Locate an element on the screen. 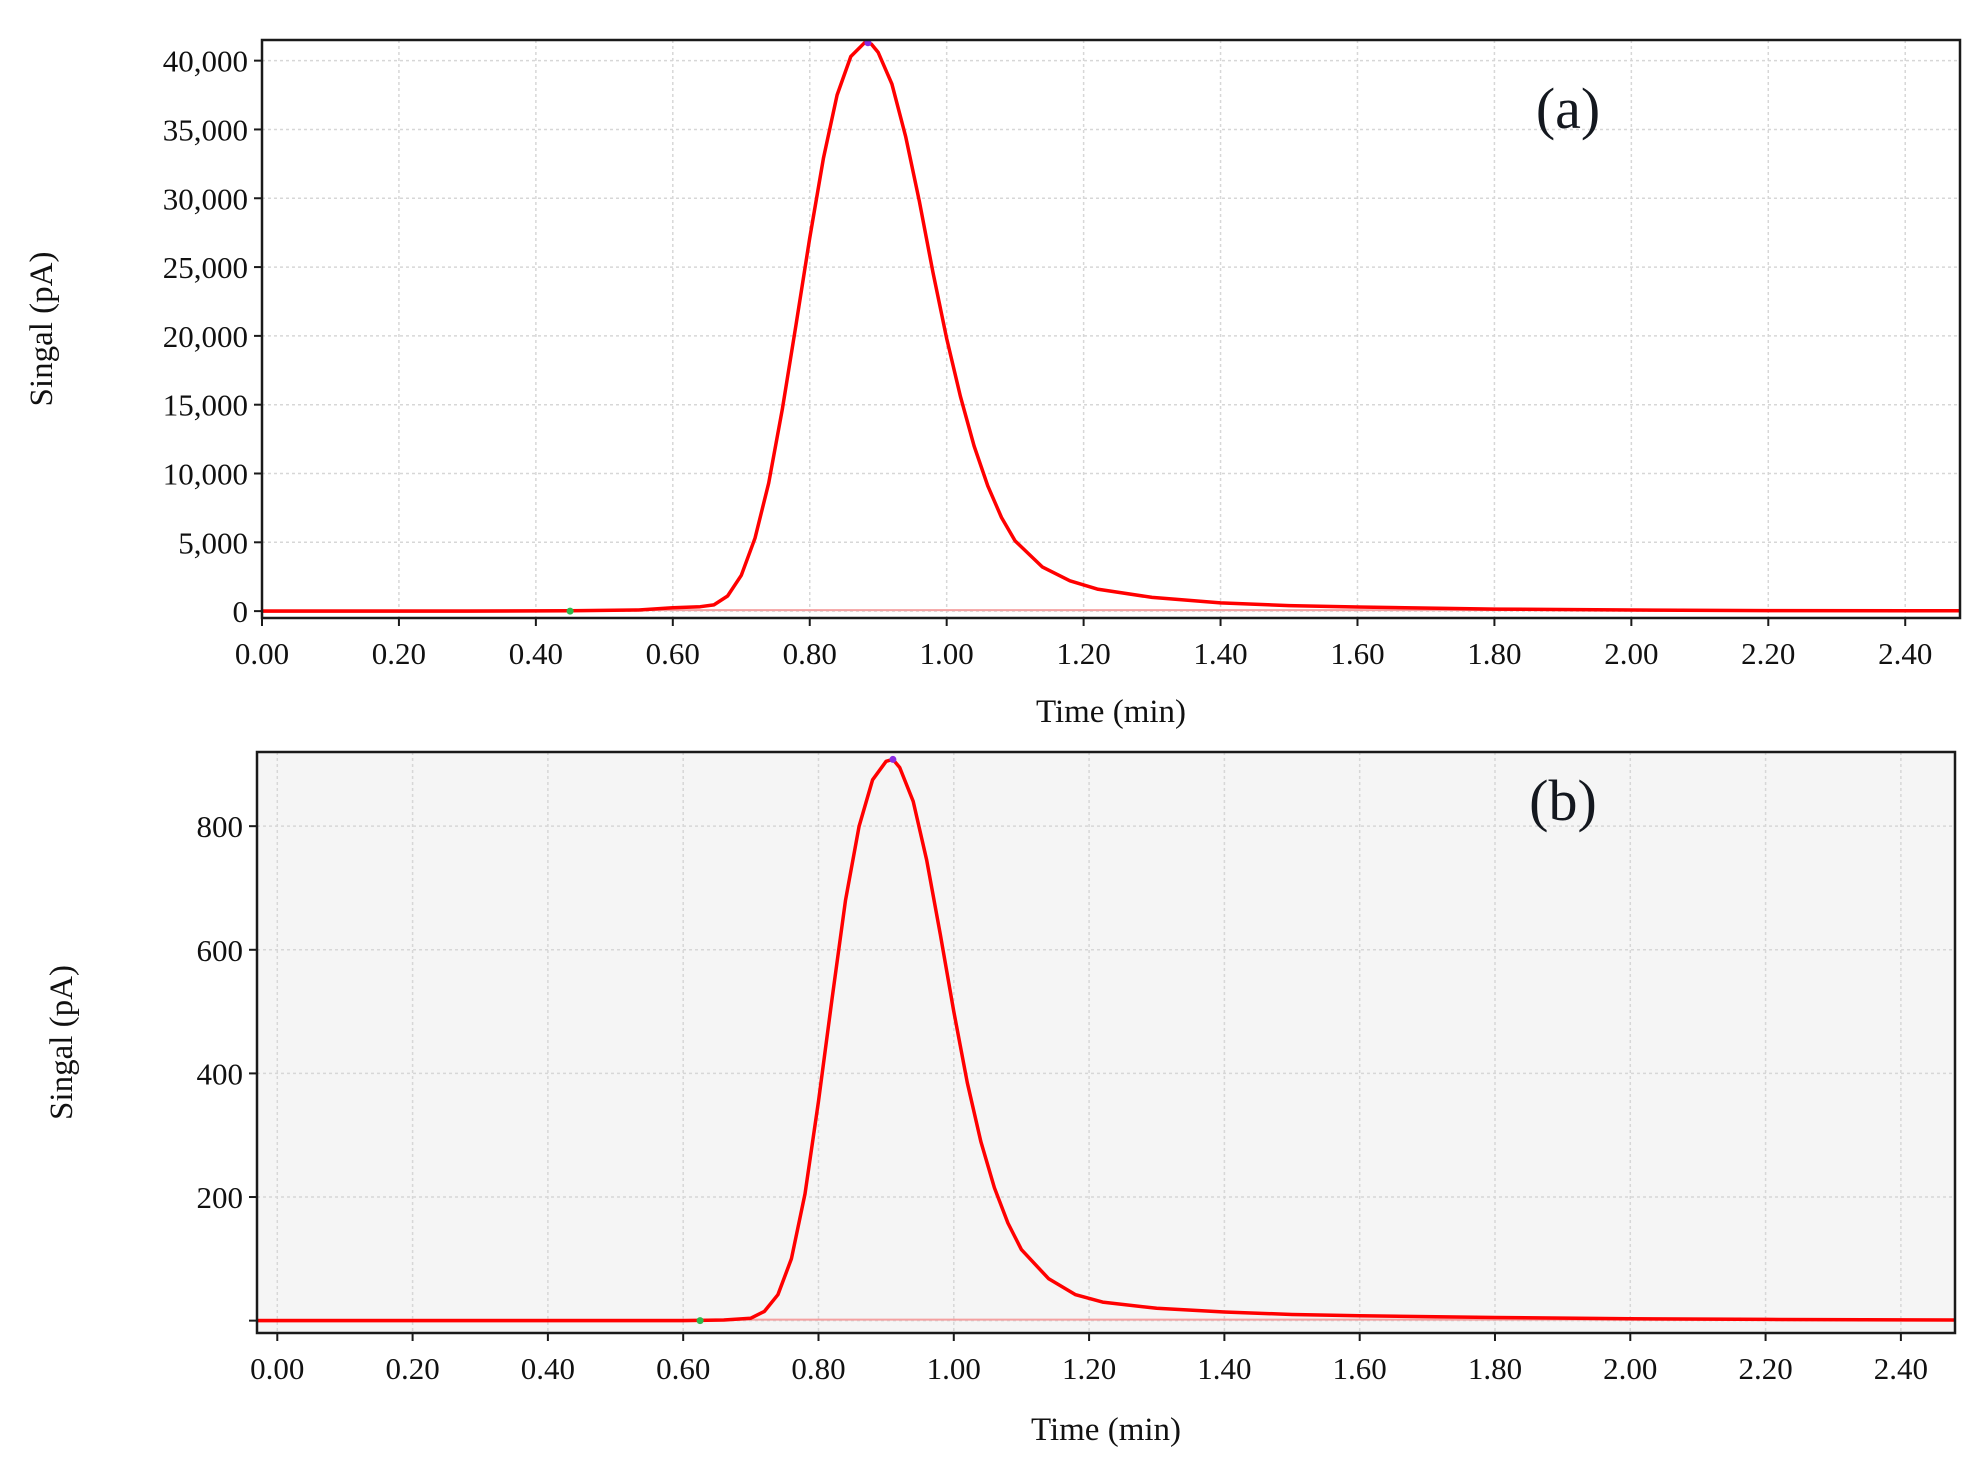  y-tick-label: 0 is located at coordinates (241, 611).